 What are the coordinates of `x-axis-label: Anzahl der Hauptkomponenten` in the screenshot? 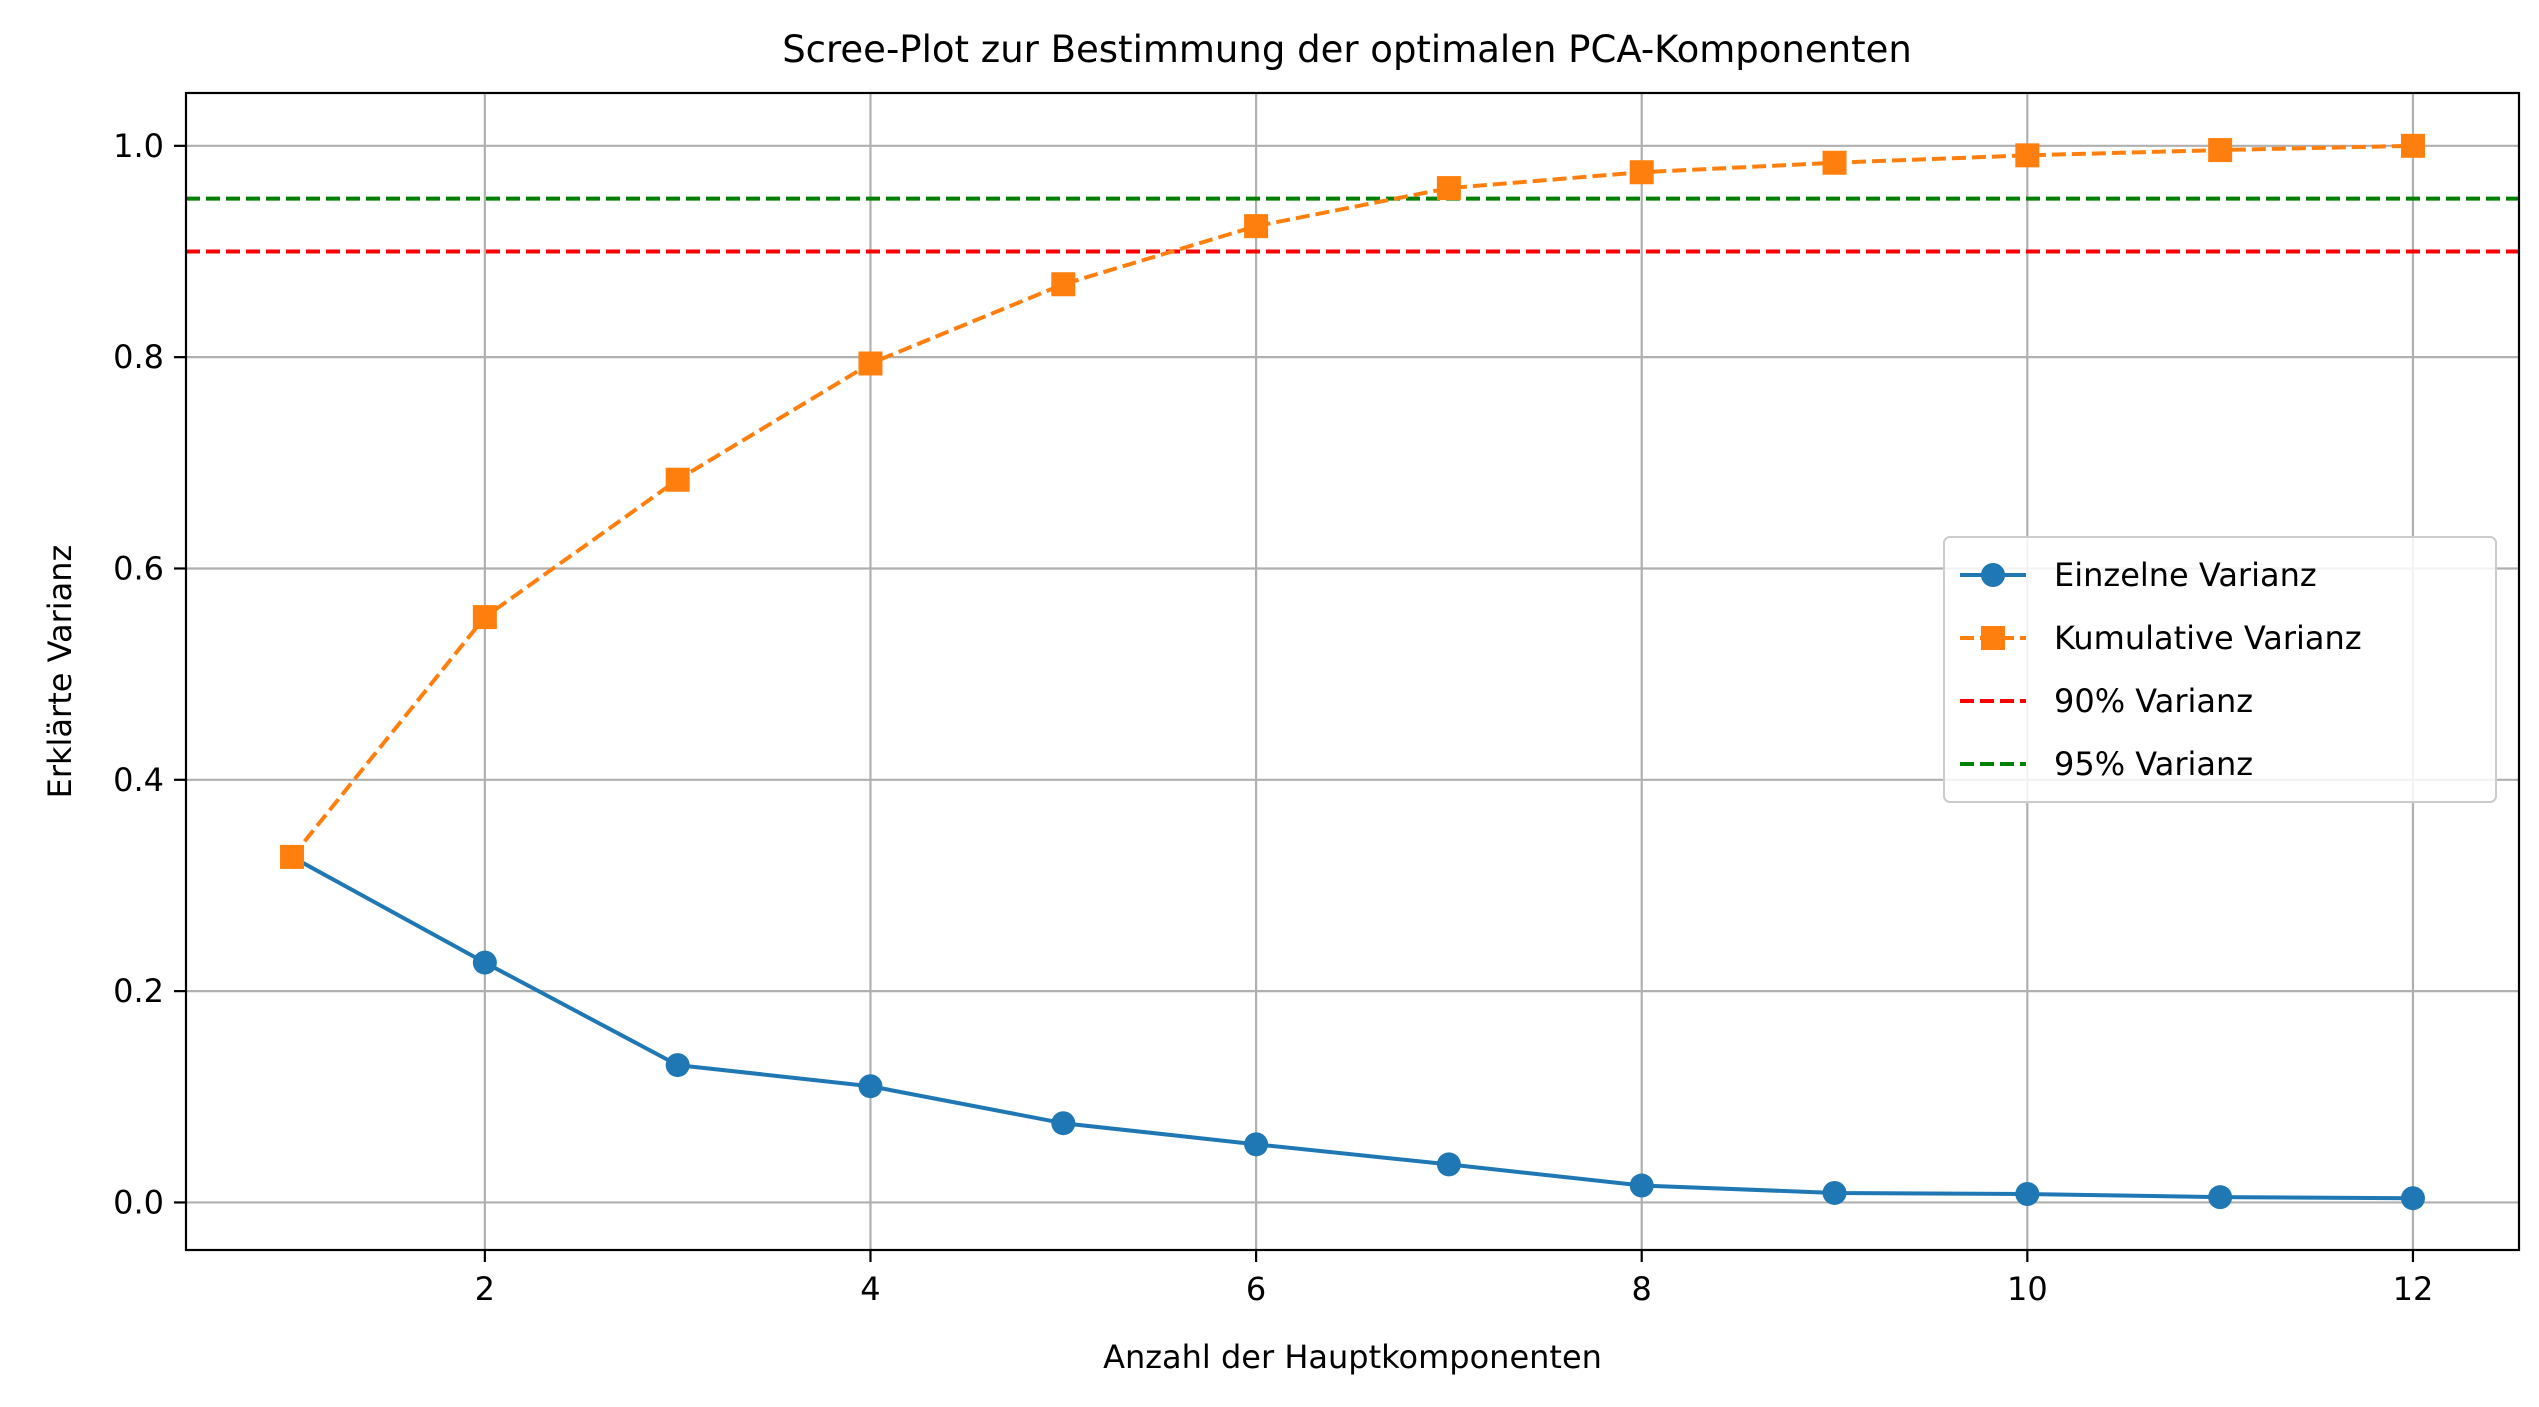 It's located at (1352, 1357).